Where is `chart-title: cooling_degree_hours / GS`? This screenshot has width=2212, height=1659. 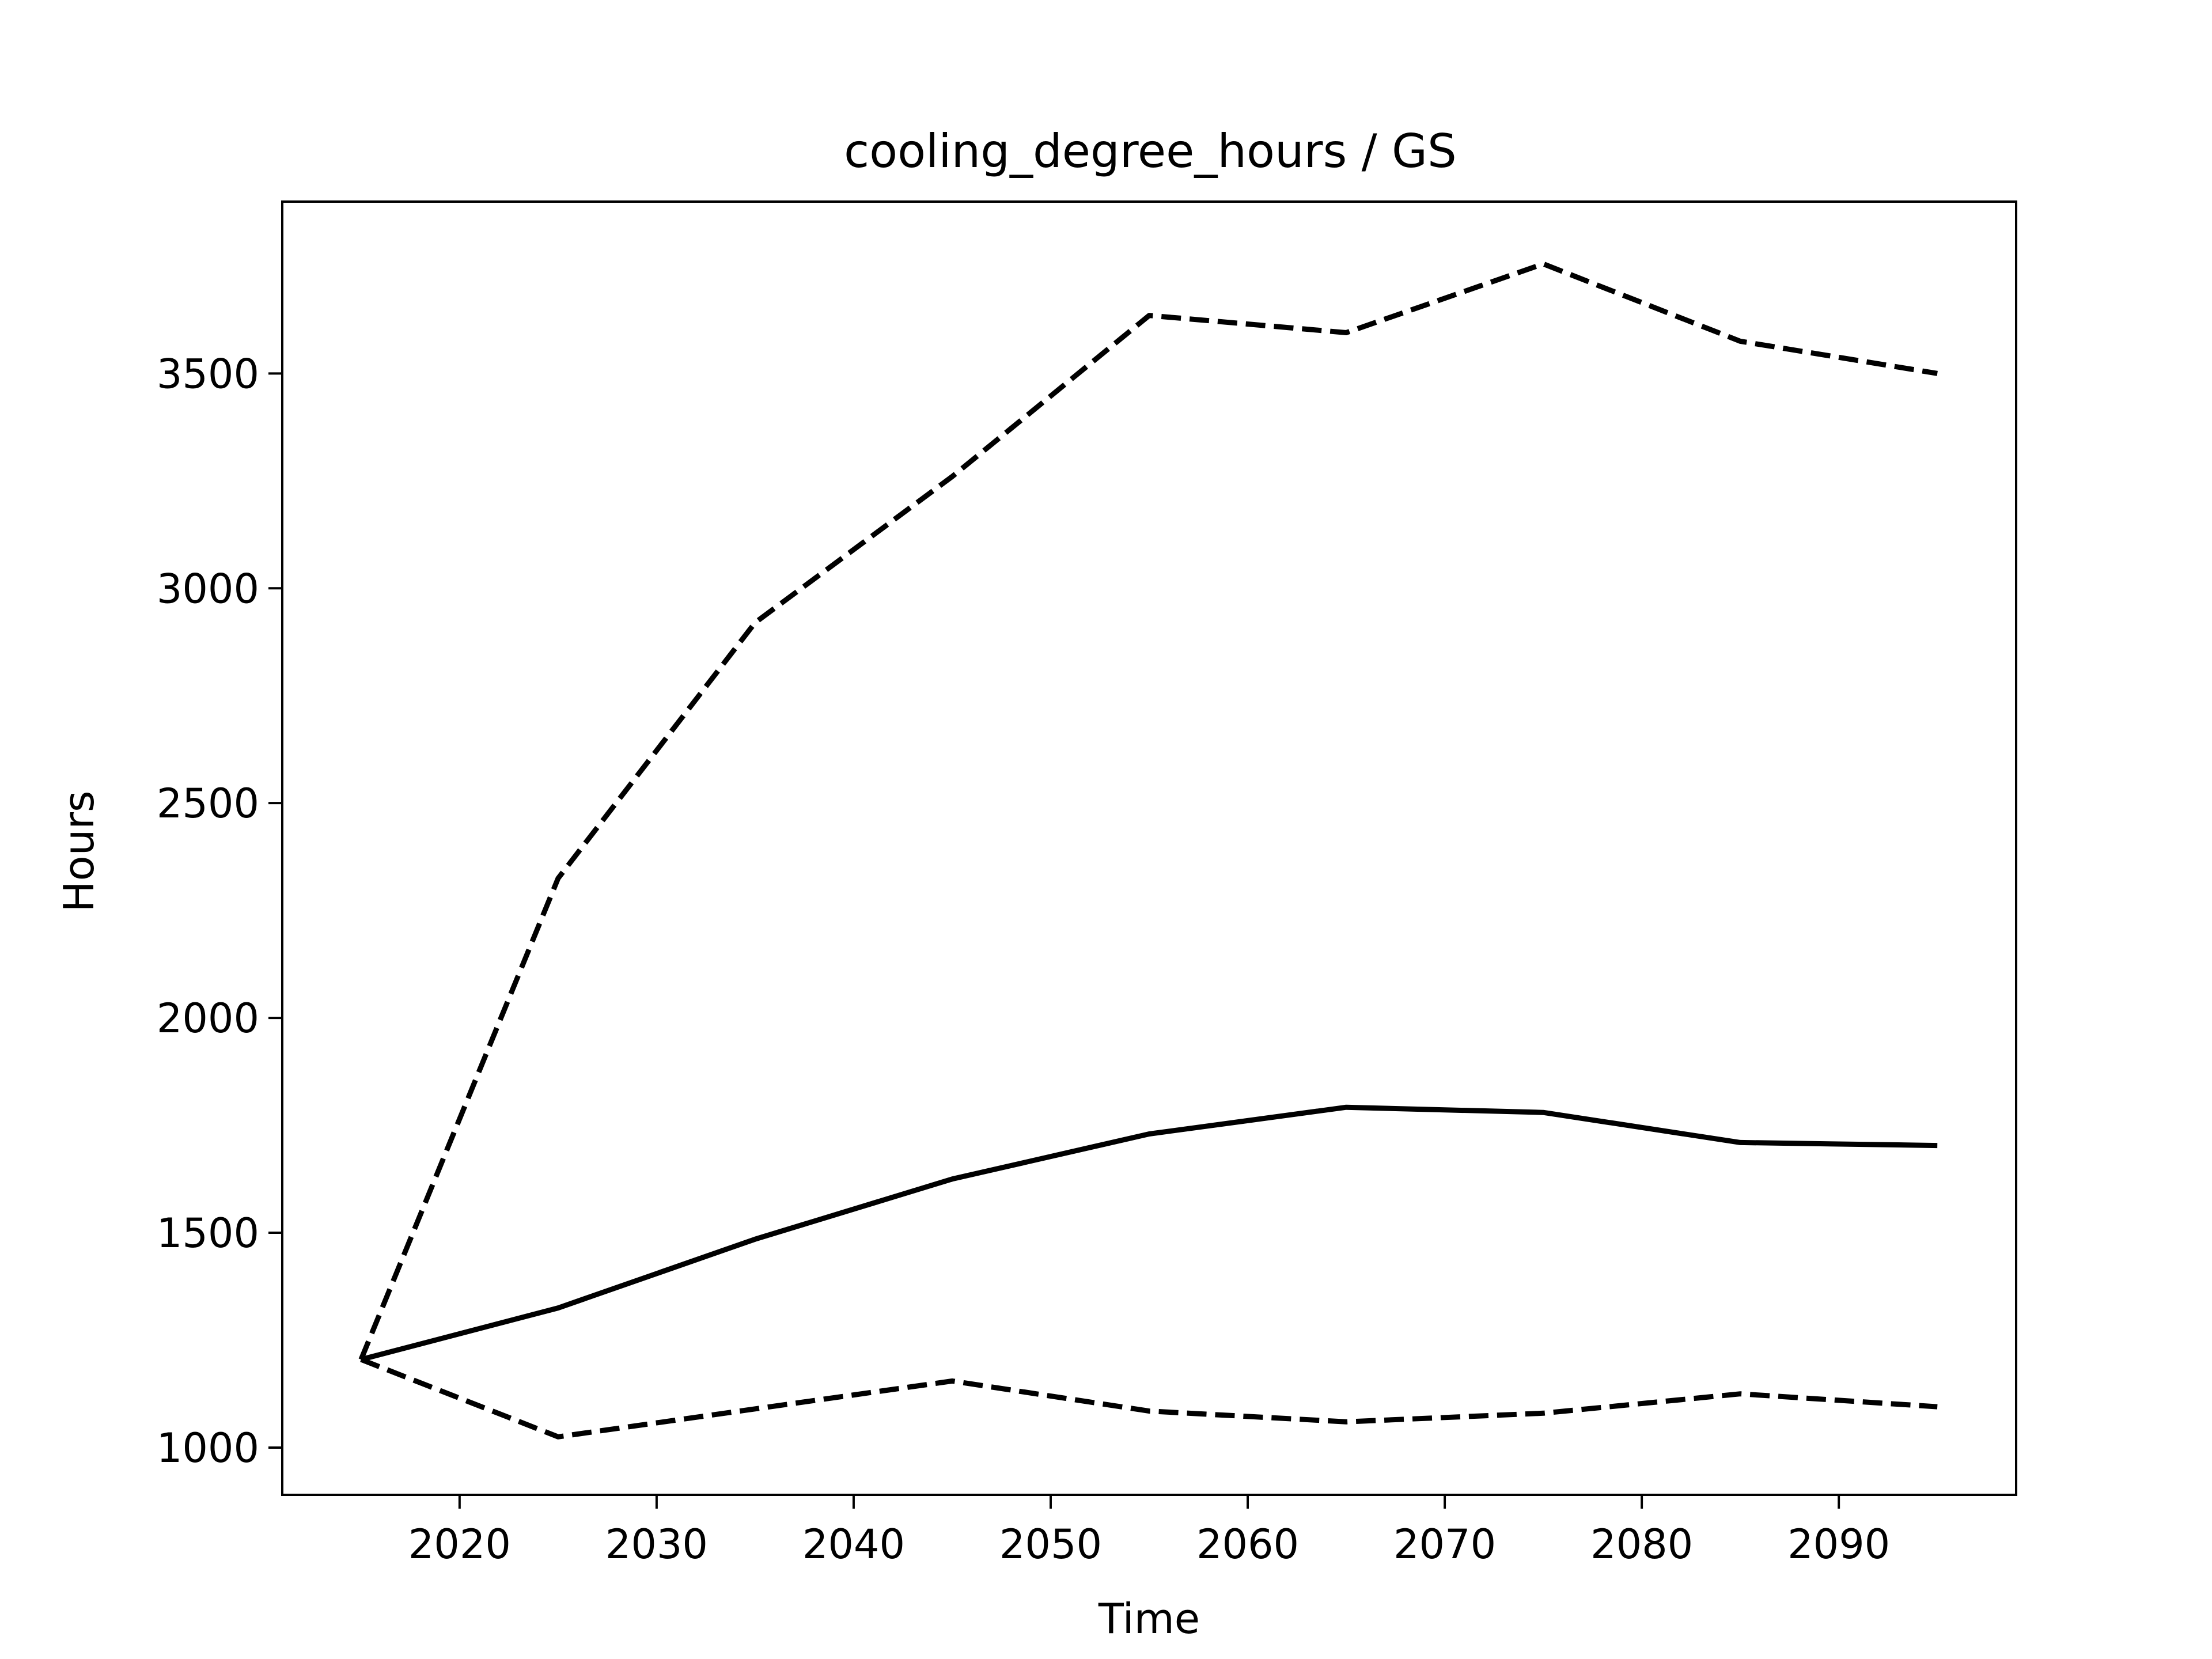
chart-title: cooling_degree_hours / GS is located at coordinates (1150, 151).